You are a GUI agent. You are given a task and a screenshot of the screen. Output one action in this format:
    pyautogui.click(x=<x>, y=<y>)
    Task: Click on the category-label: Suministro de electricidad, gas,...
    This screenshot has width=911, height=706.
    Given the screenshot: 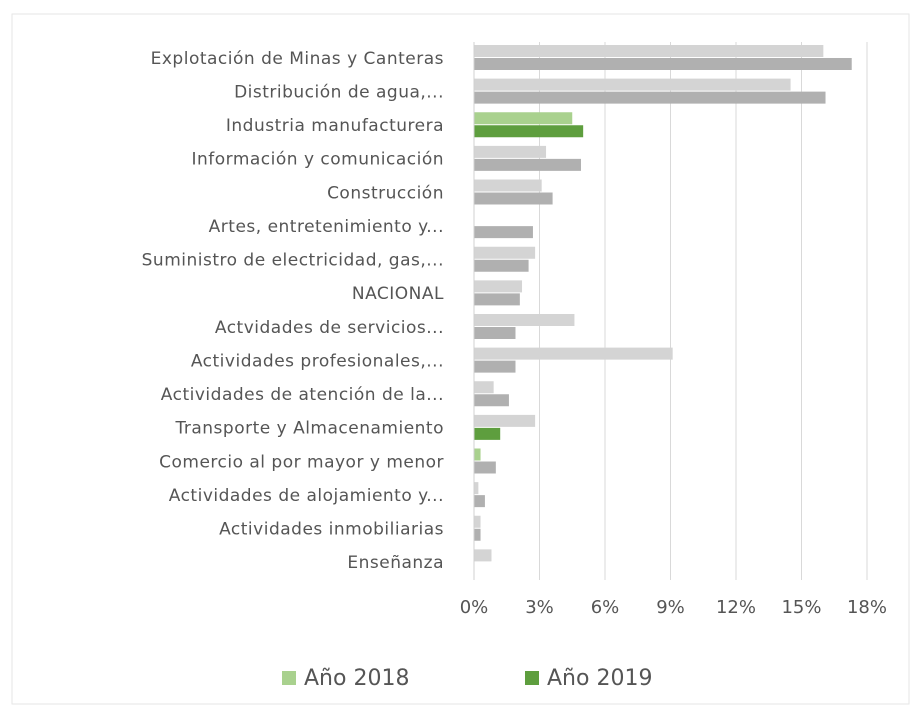 What is the action you would take?
    pyautogui.click(x=293, y=261)
    